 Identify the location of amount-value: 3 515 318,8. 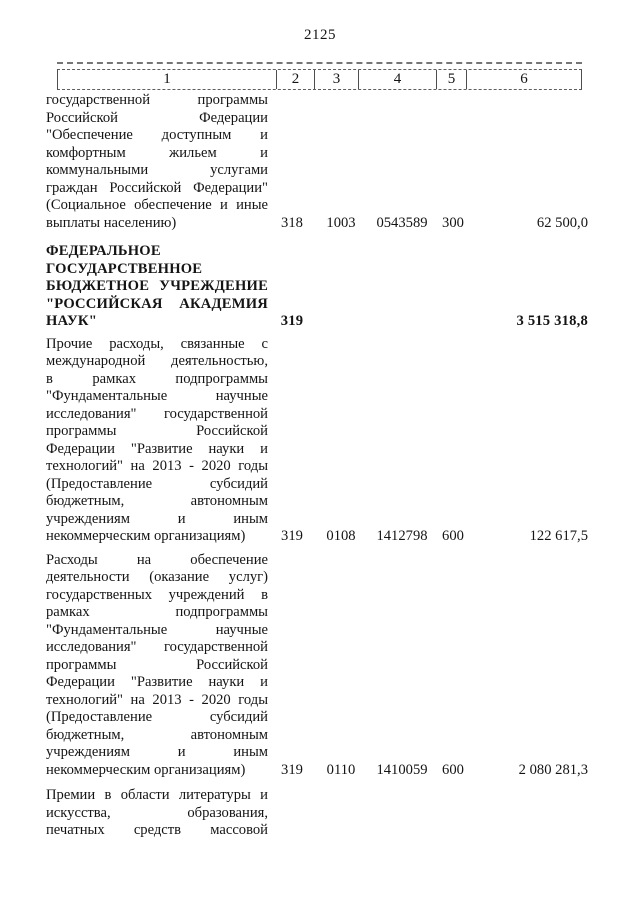
(552, 321).